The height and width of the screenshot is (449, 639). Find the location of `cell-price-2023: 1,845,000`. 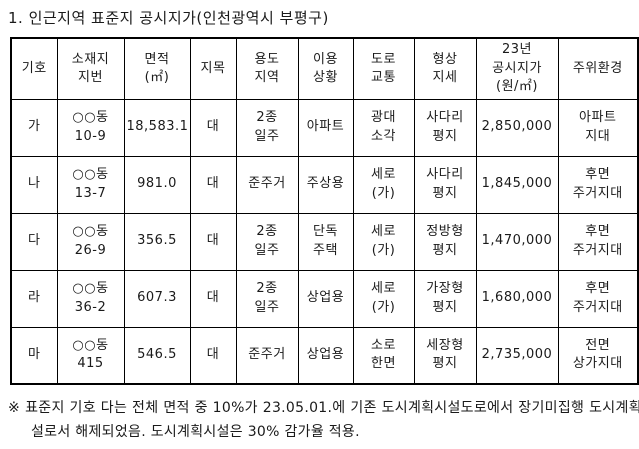

cell-price-2023: 1,845,000 is located at coordinates (517, 184).